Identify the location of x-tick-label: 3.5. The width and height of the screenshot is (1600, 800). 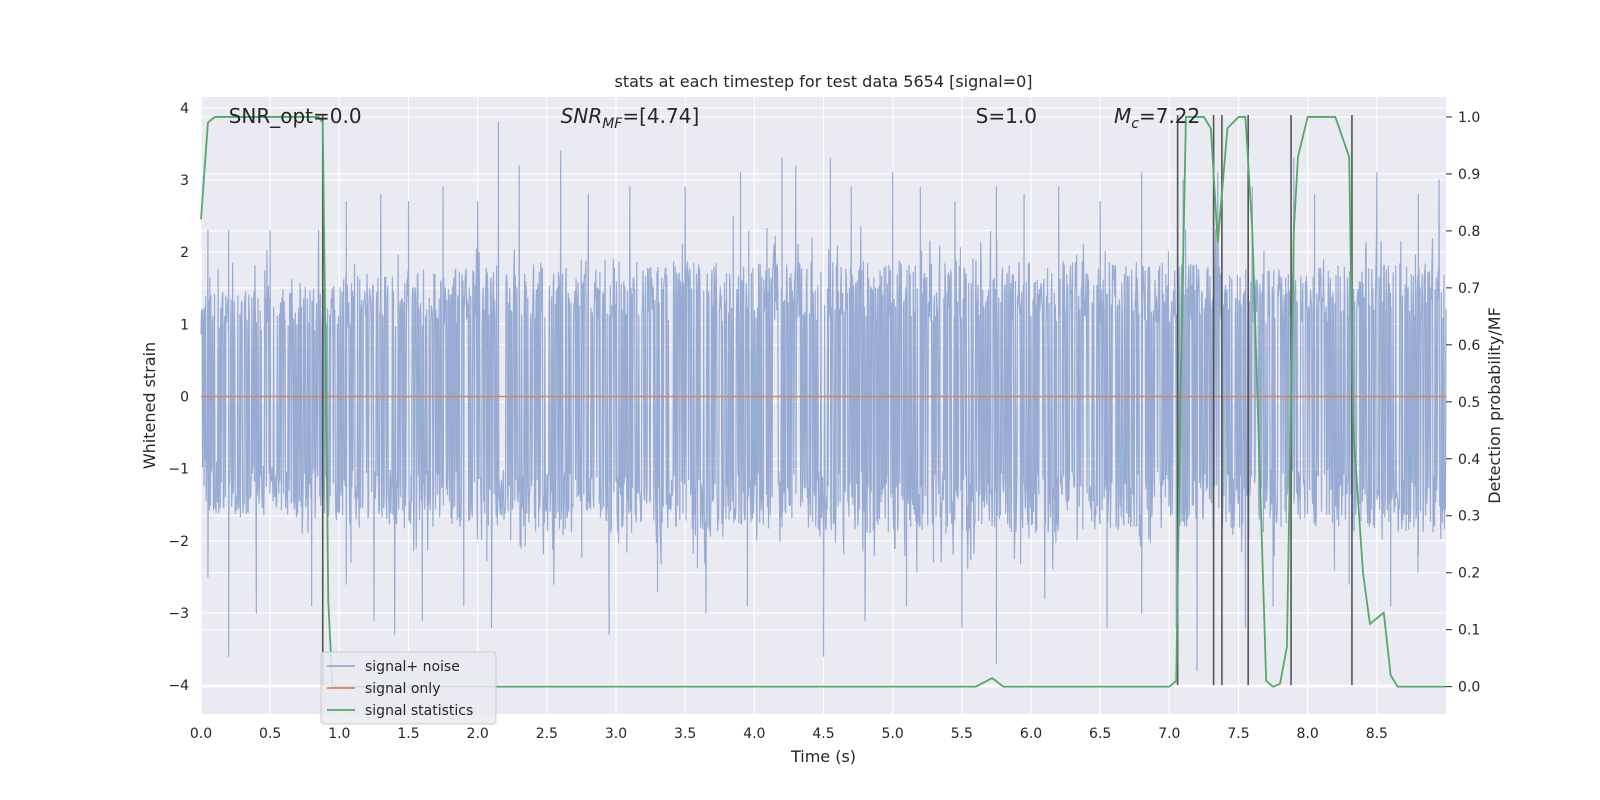
(685, 734).